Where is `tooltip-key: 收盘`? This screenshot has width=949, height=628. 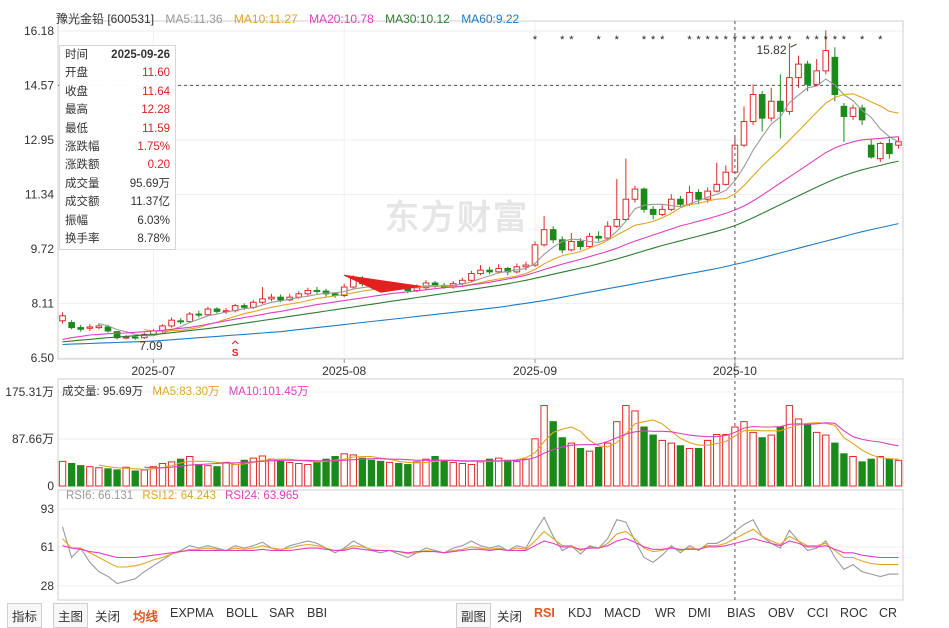 tooltip-key: 收盘 is located at coordinates (76, 91).